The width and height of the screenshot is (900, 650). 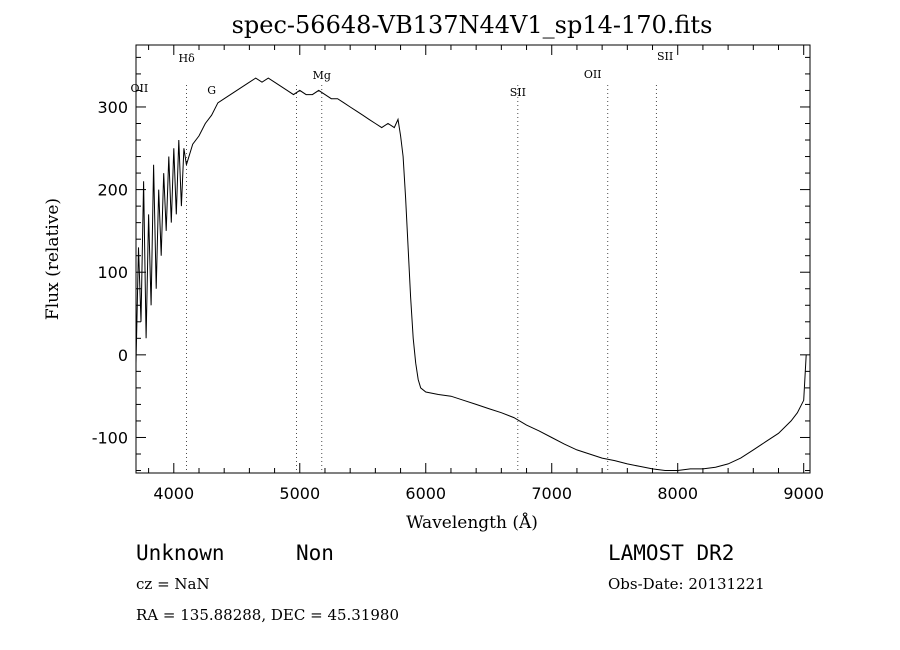 What do you see at coordinates (472, 25) in the screenshot?
I see `chart-title: spec-56648-VB137N44V1_sp14-170.fits` at bounding box center [472, 25].